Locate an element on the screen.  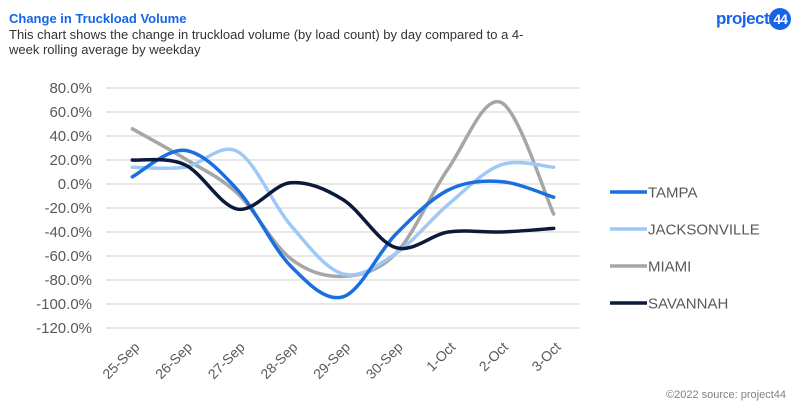
legend-label: MIAMI is located at coordinates (669, 267).